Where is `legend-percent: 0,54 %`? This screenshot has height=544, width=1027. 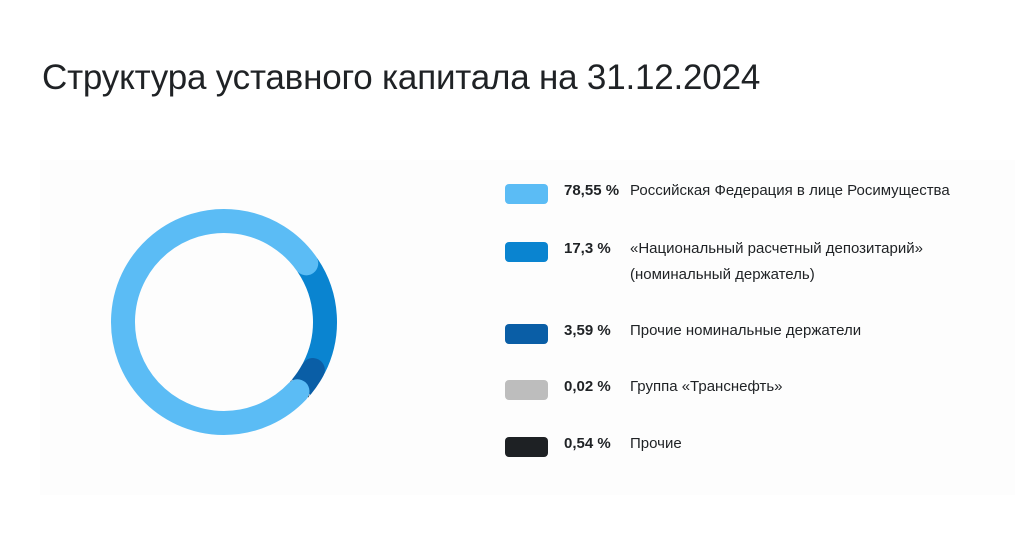
legend-percent: 0,54 % is located at coordinates (587, 443).